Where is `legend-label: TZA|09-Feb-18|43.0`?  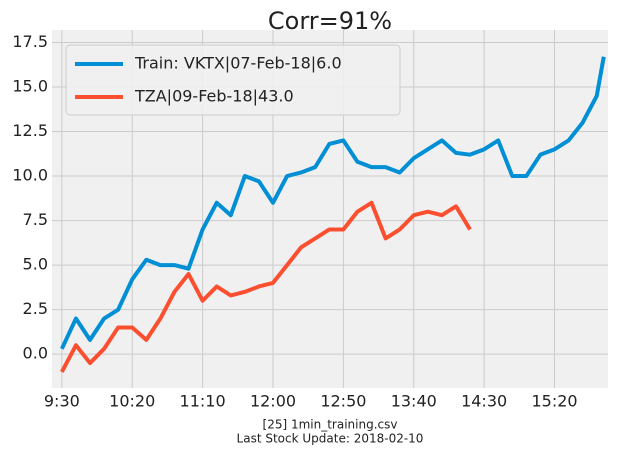 legend-label: TZA|09-Feb-18|43.0 is located at coordinates (214, 96).